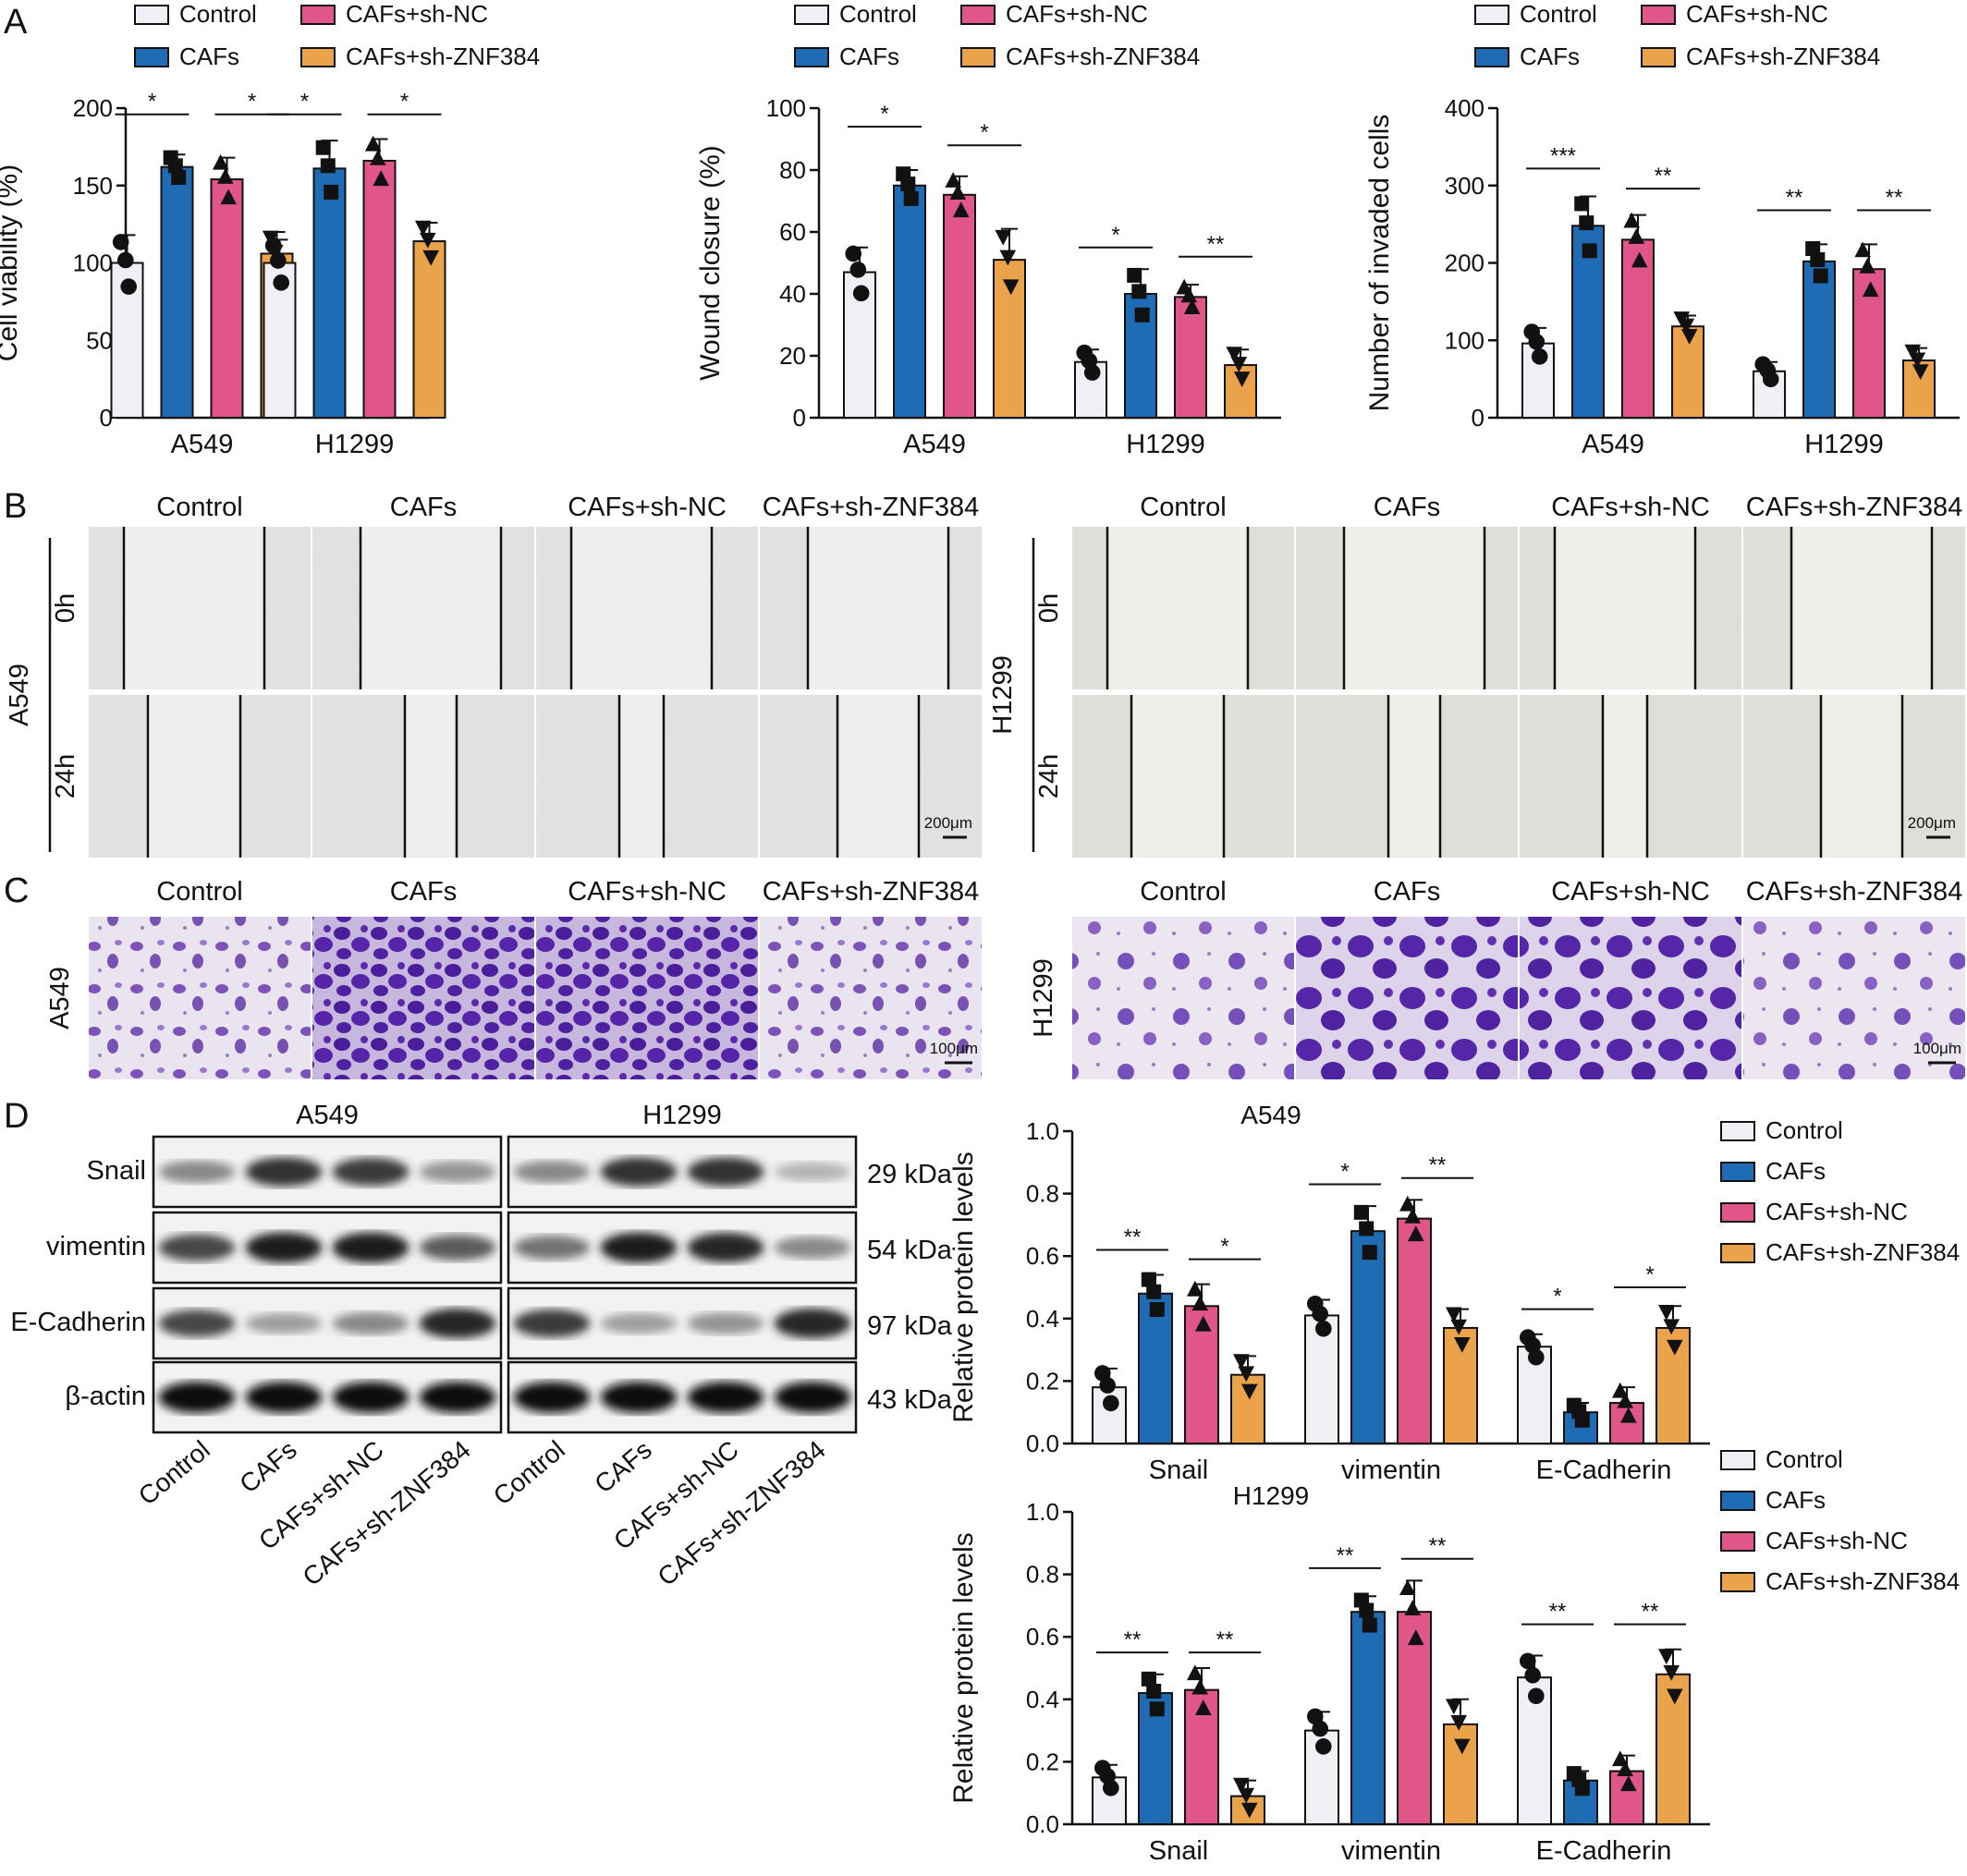 The image size is (1967, 1876). What do you see at coordinates (1133, 1236) in the screenshot?
I see `significance-label: **` at bounding box center [1133, 1236].